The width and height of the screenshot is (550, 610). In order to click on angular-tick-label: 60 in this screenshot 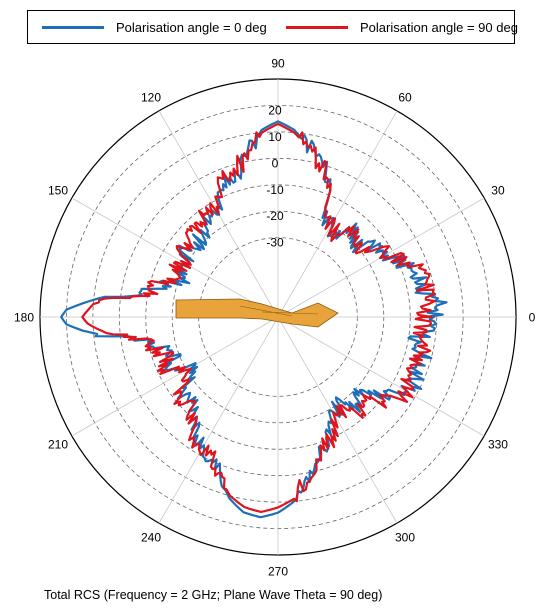, I will do `click(405, 98)`.